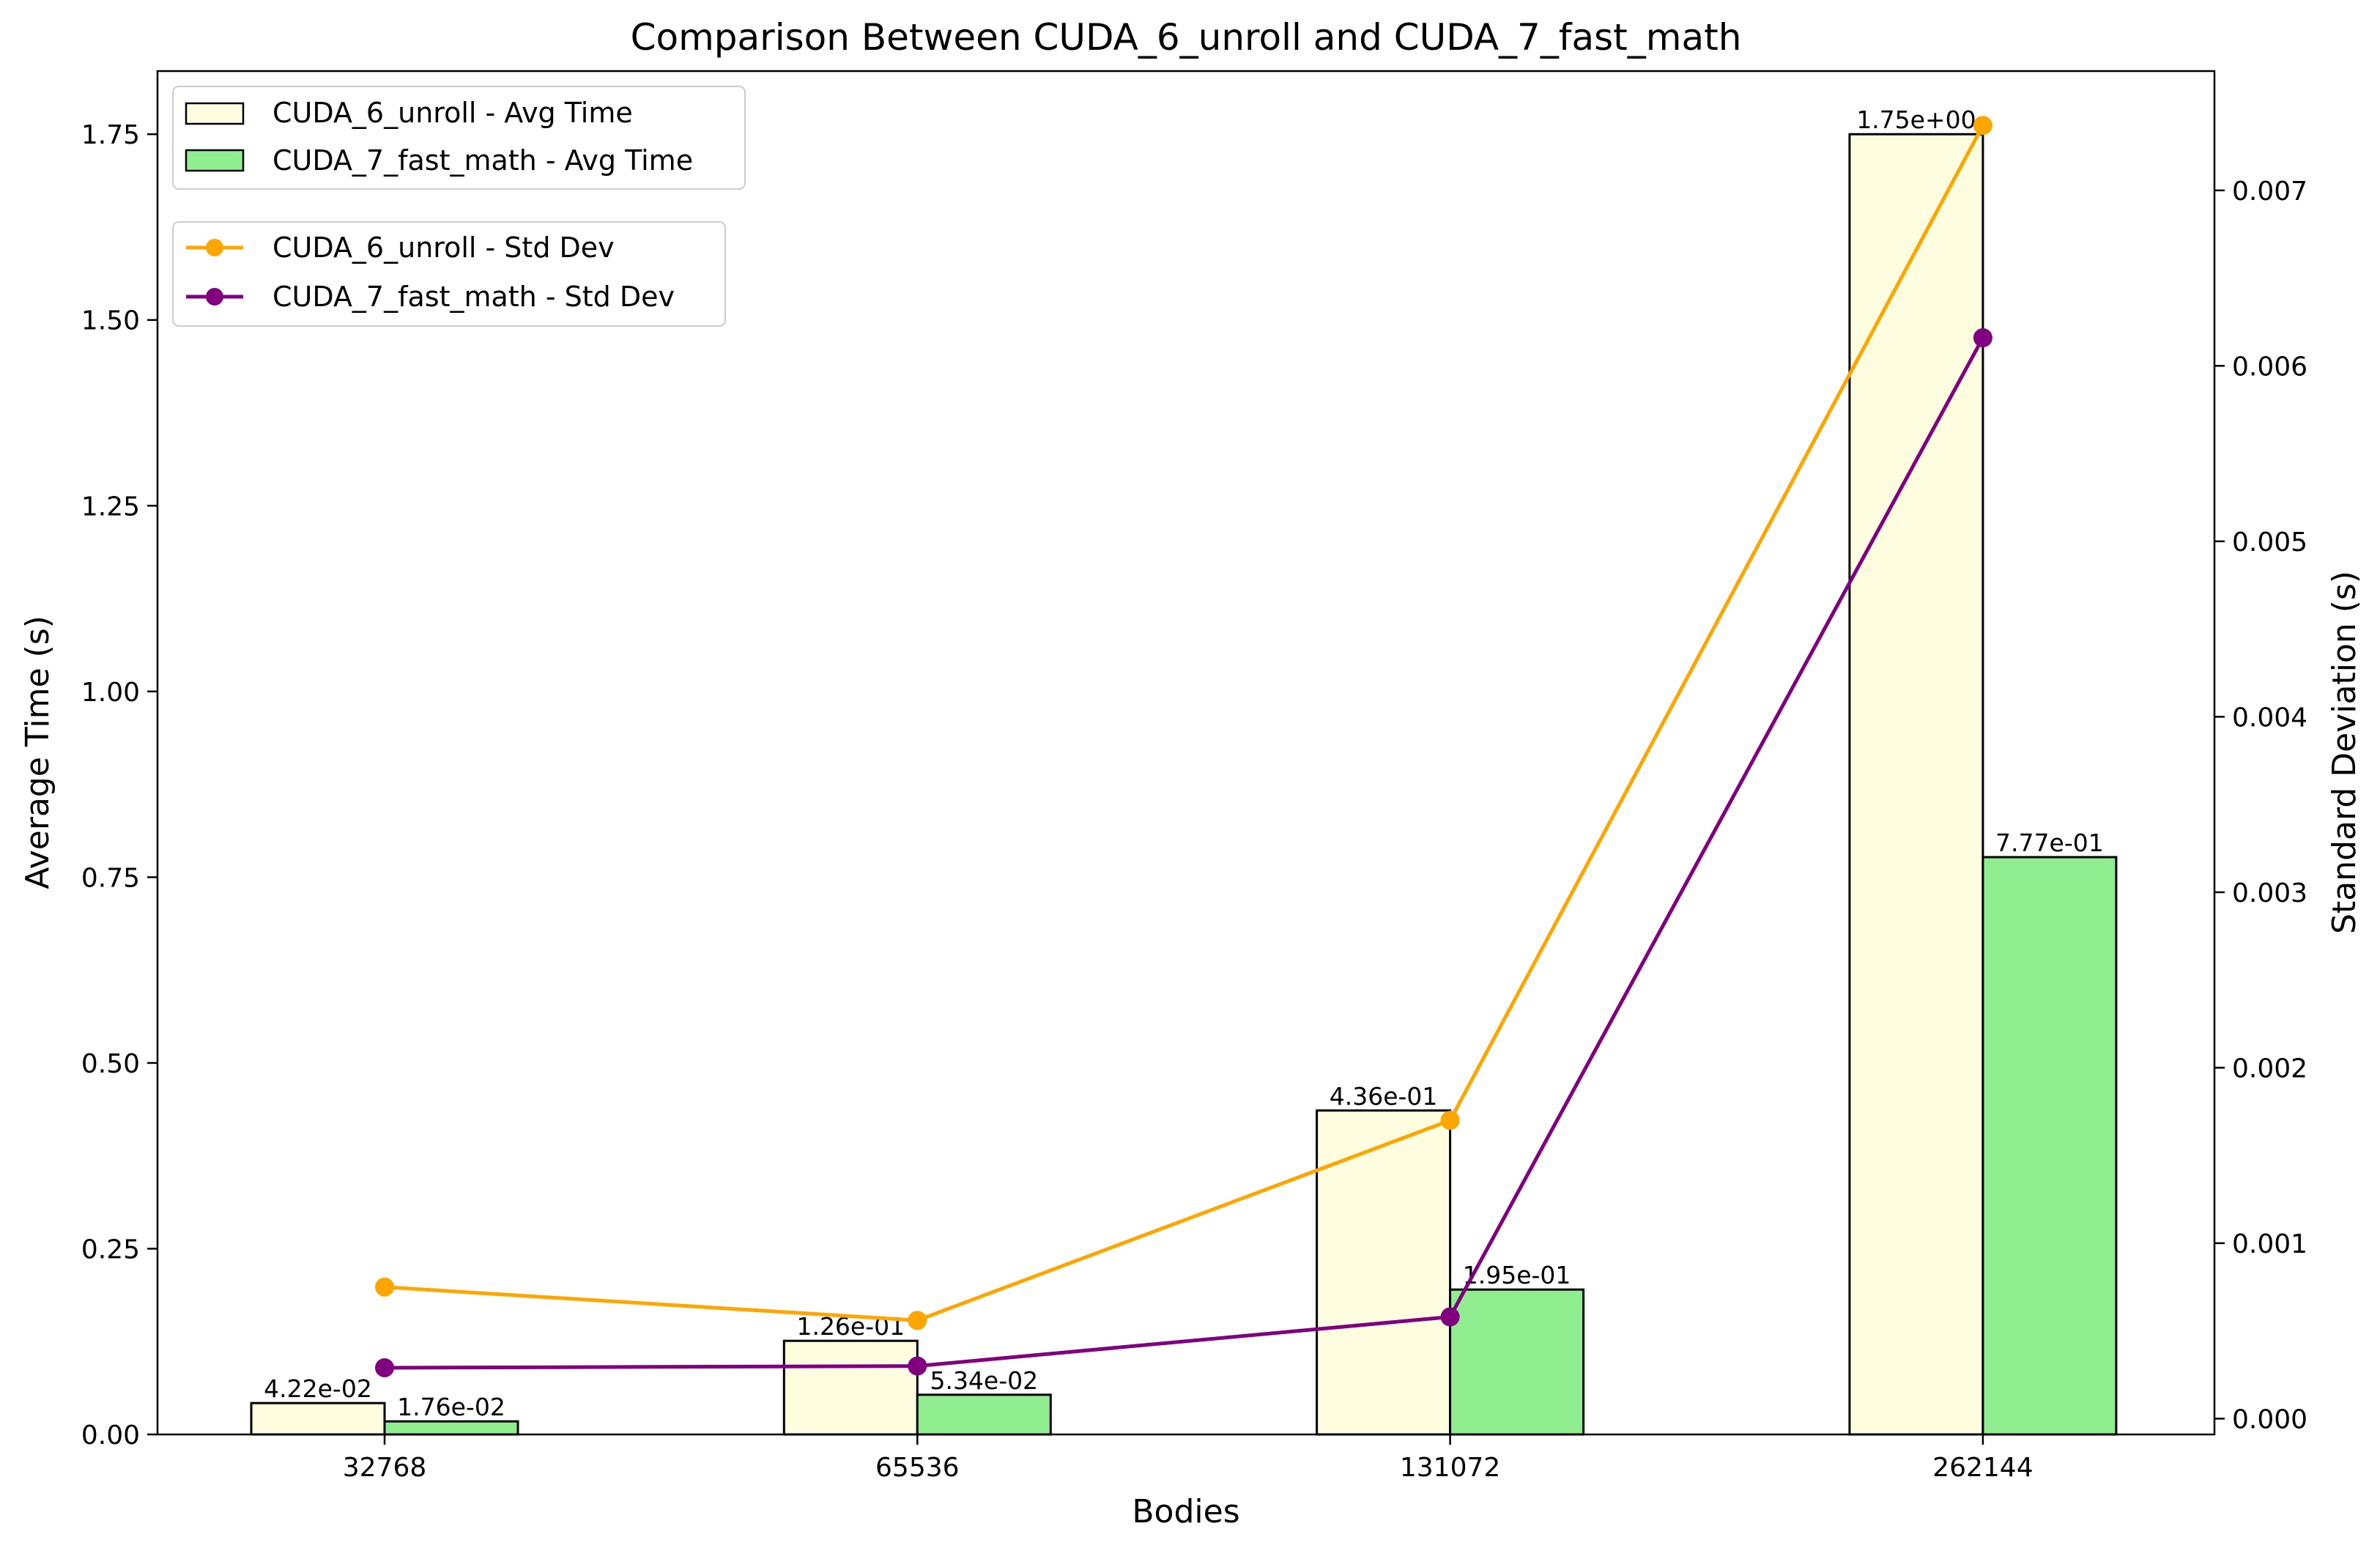 The image size is (2380, 1548). What do you see at coordinates (215, 114) in the screenshot?
I see `legend-swatch-cuda6-avg` at bounding box center [215, 114].